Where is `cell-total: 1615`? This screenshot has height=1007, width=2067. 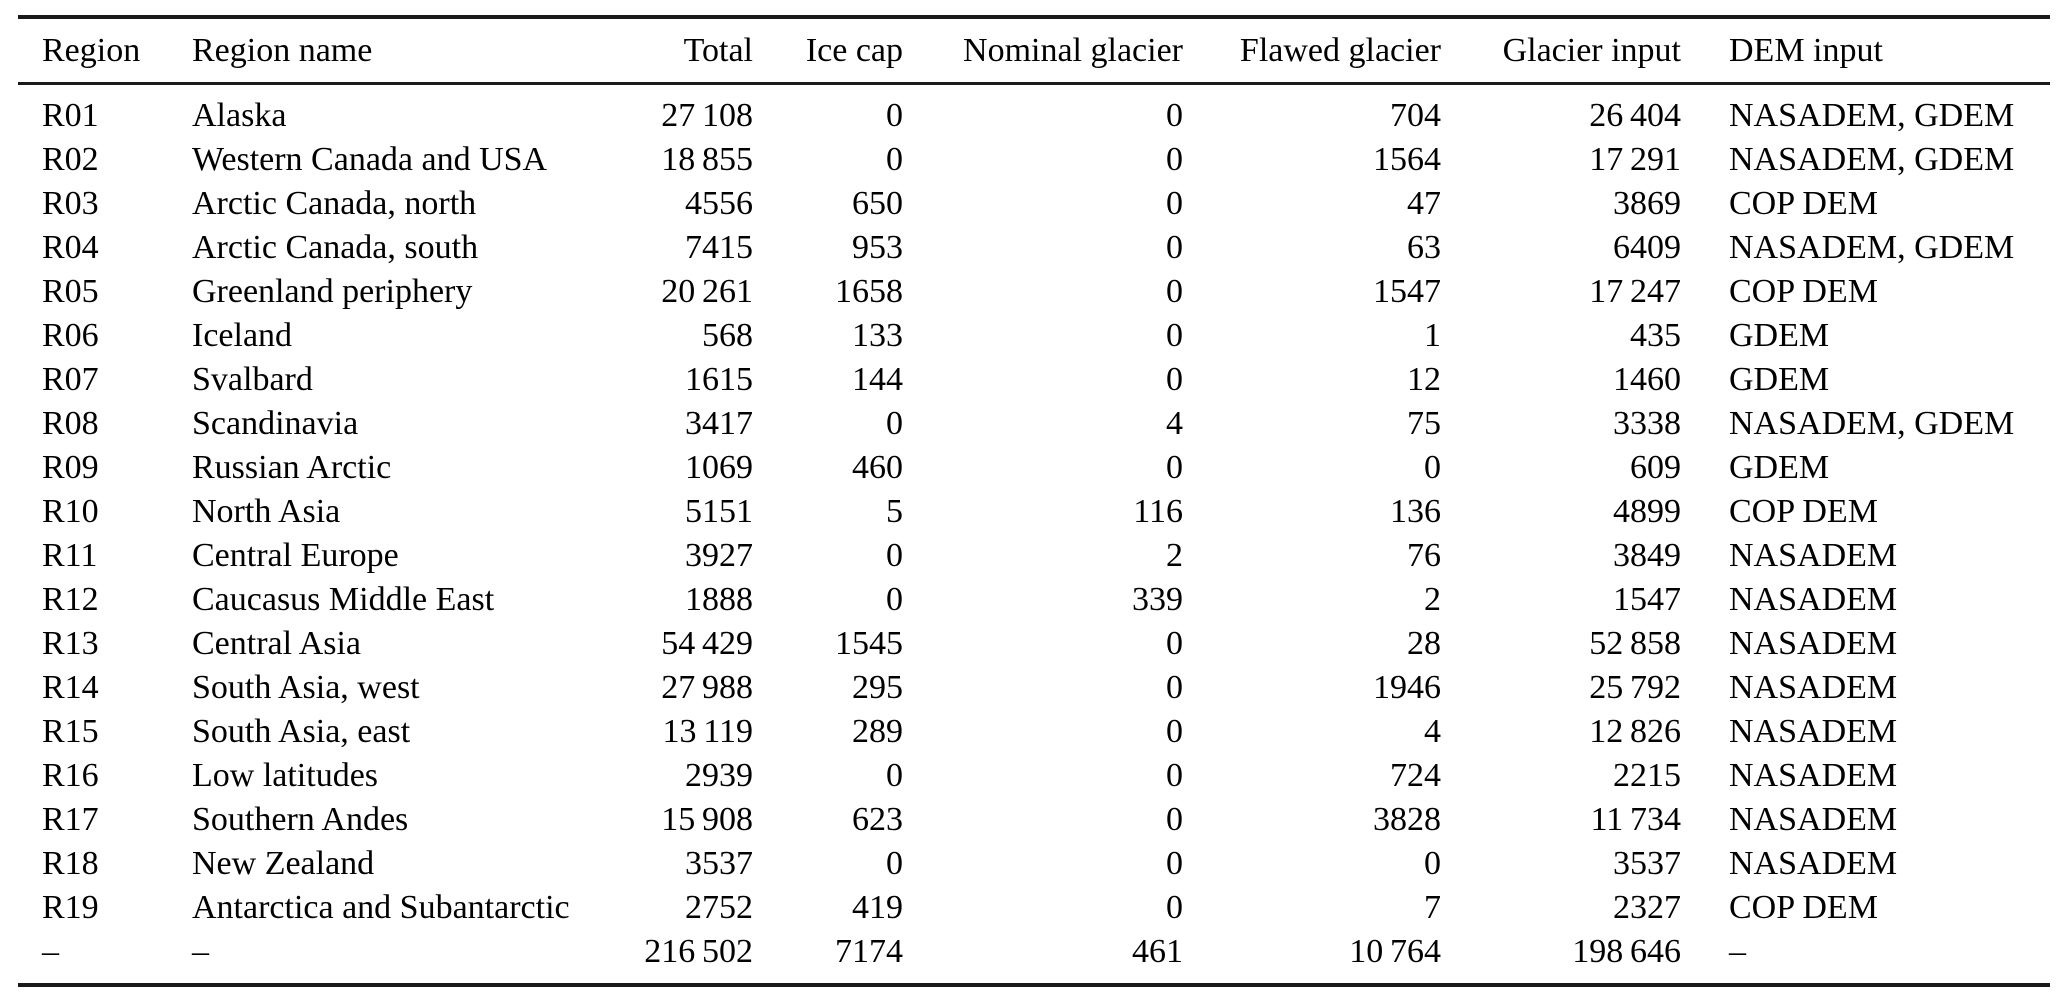 cell-total: 1615 is located at coordinates (719, 379).